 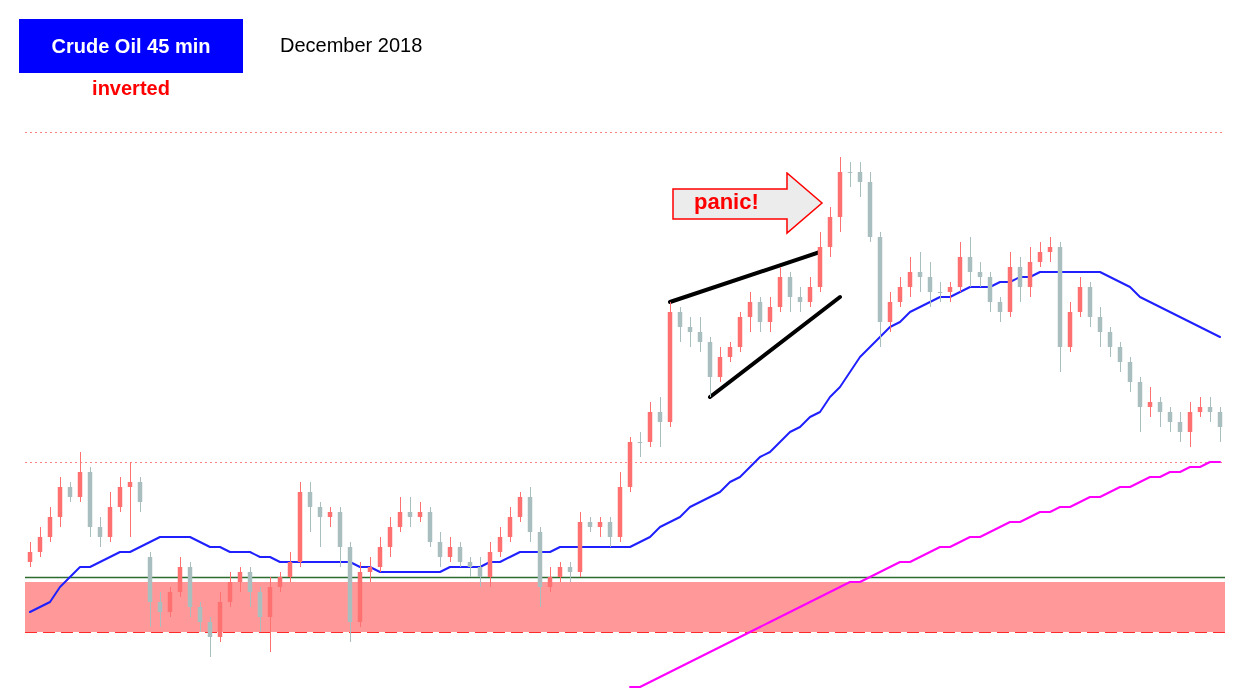 What do you see at coordinates (131, 46) in the screenshot?
I see `chart-title: Crude Oil 45 min` at bounding box center [131, 46].